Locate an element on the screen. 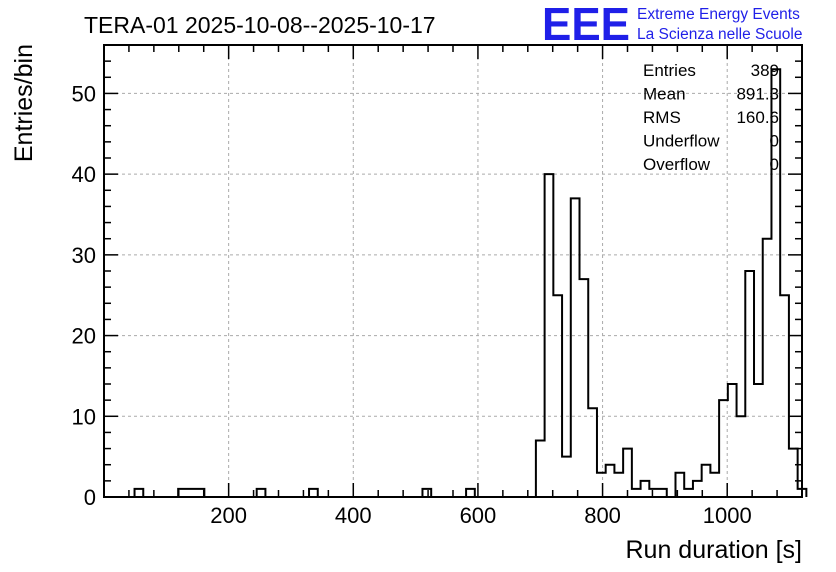 This screenshot has height=572, width=836. x-axis-title: Run duration [s] is located at coordinates (714, 550).